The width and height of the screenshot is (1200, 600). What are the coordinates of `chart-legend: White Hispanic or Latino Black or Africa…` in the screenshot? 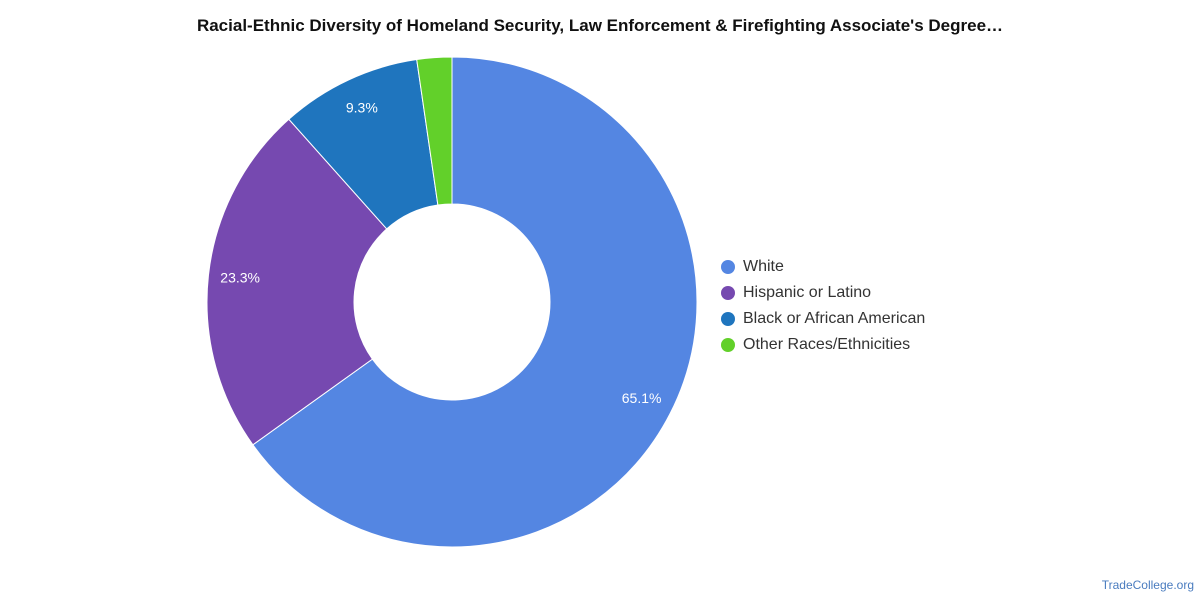 It's located at (871, 306).